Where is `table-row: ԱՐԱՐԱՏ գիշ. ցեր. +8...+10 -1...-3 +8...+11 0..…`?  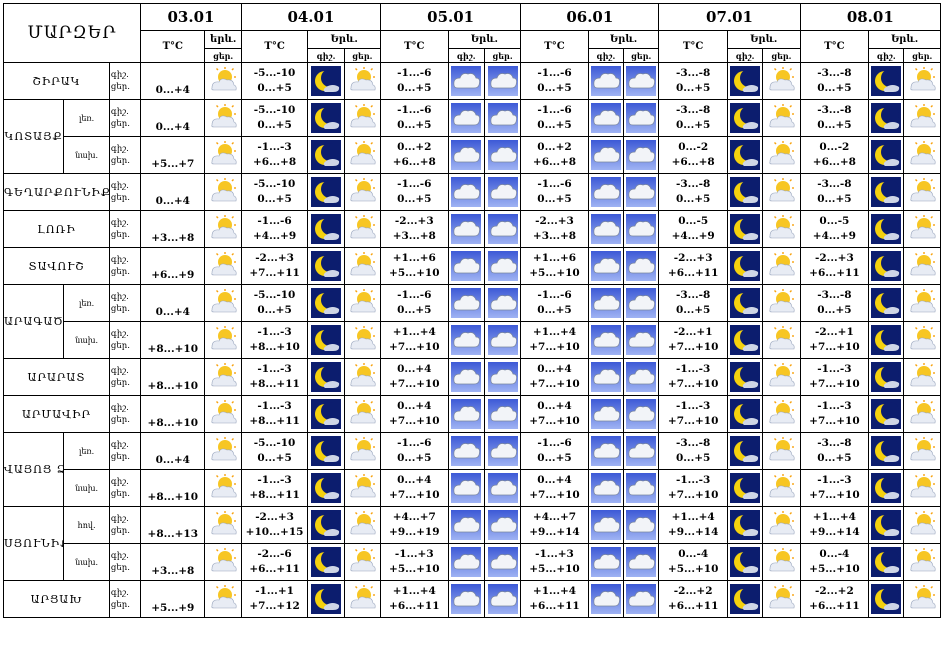
table-row: ԱՐԱՐԱՏ գիշ. ցեր. +8...+10 -1...-3 +8...+11 0..… is located at coordinates (472, 377).